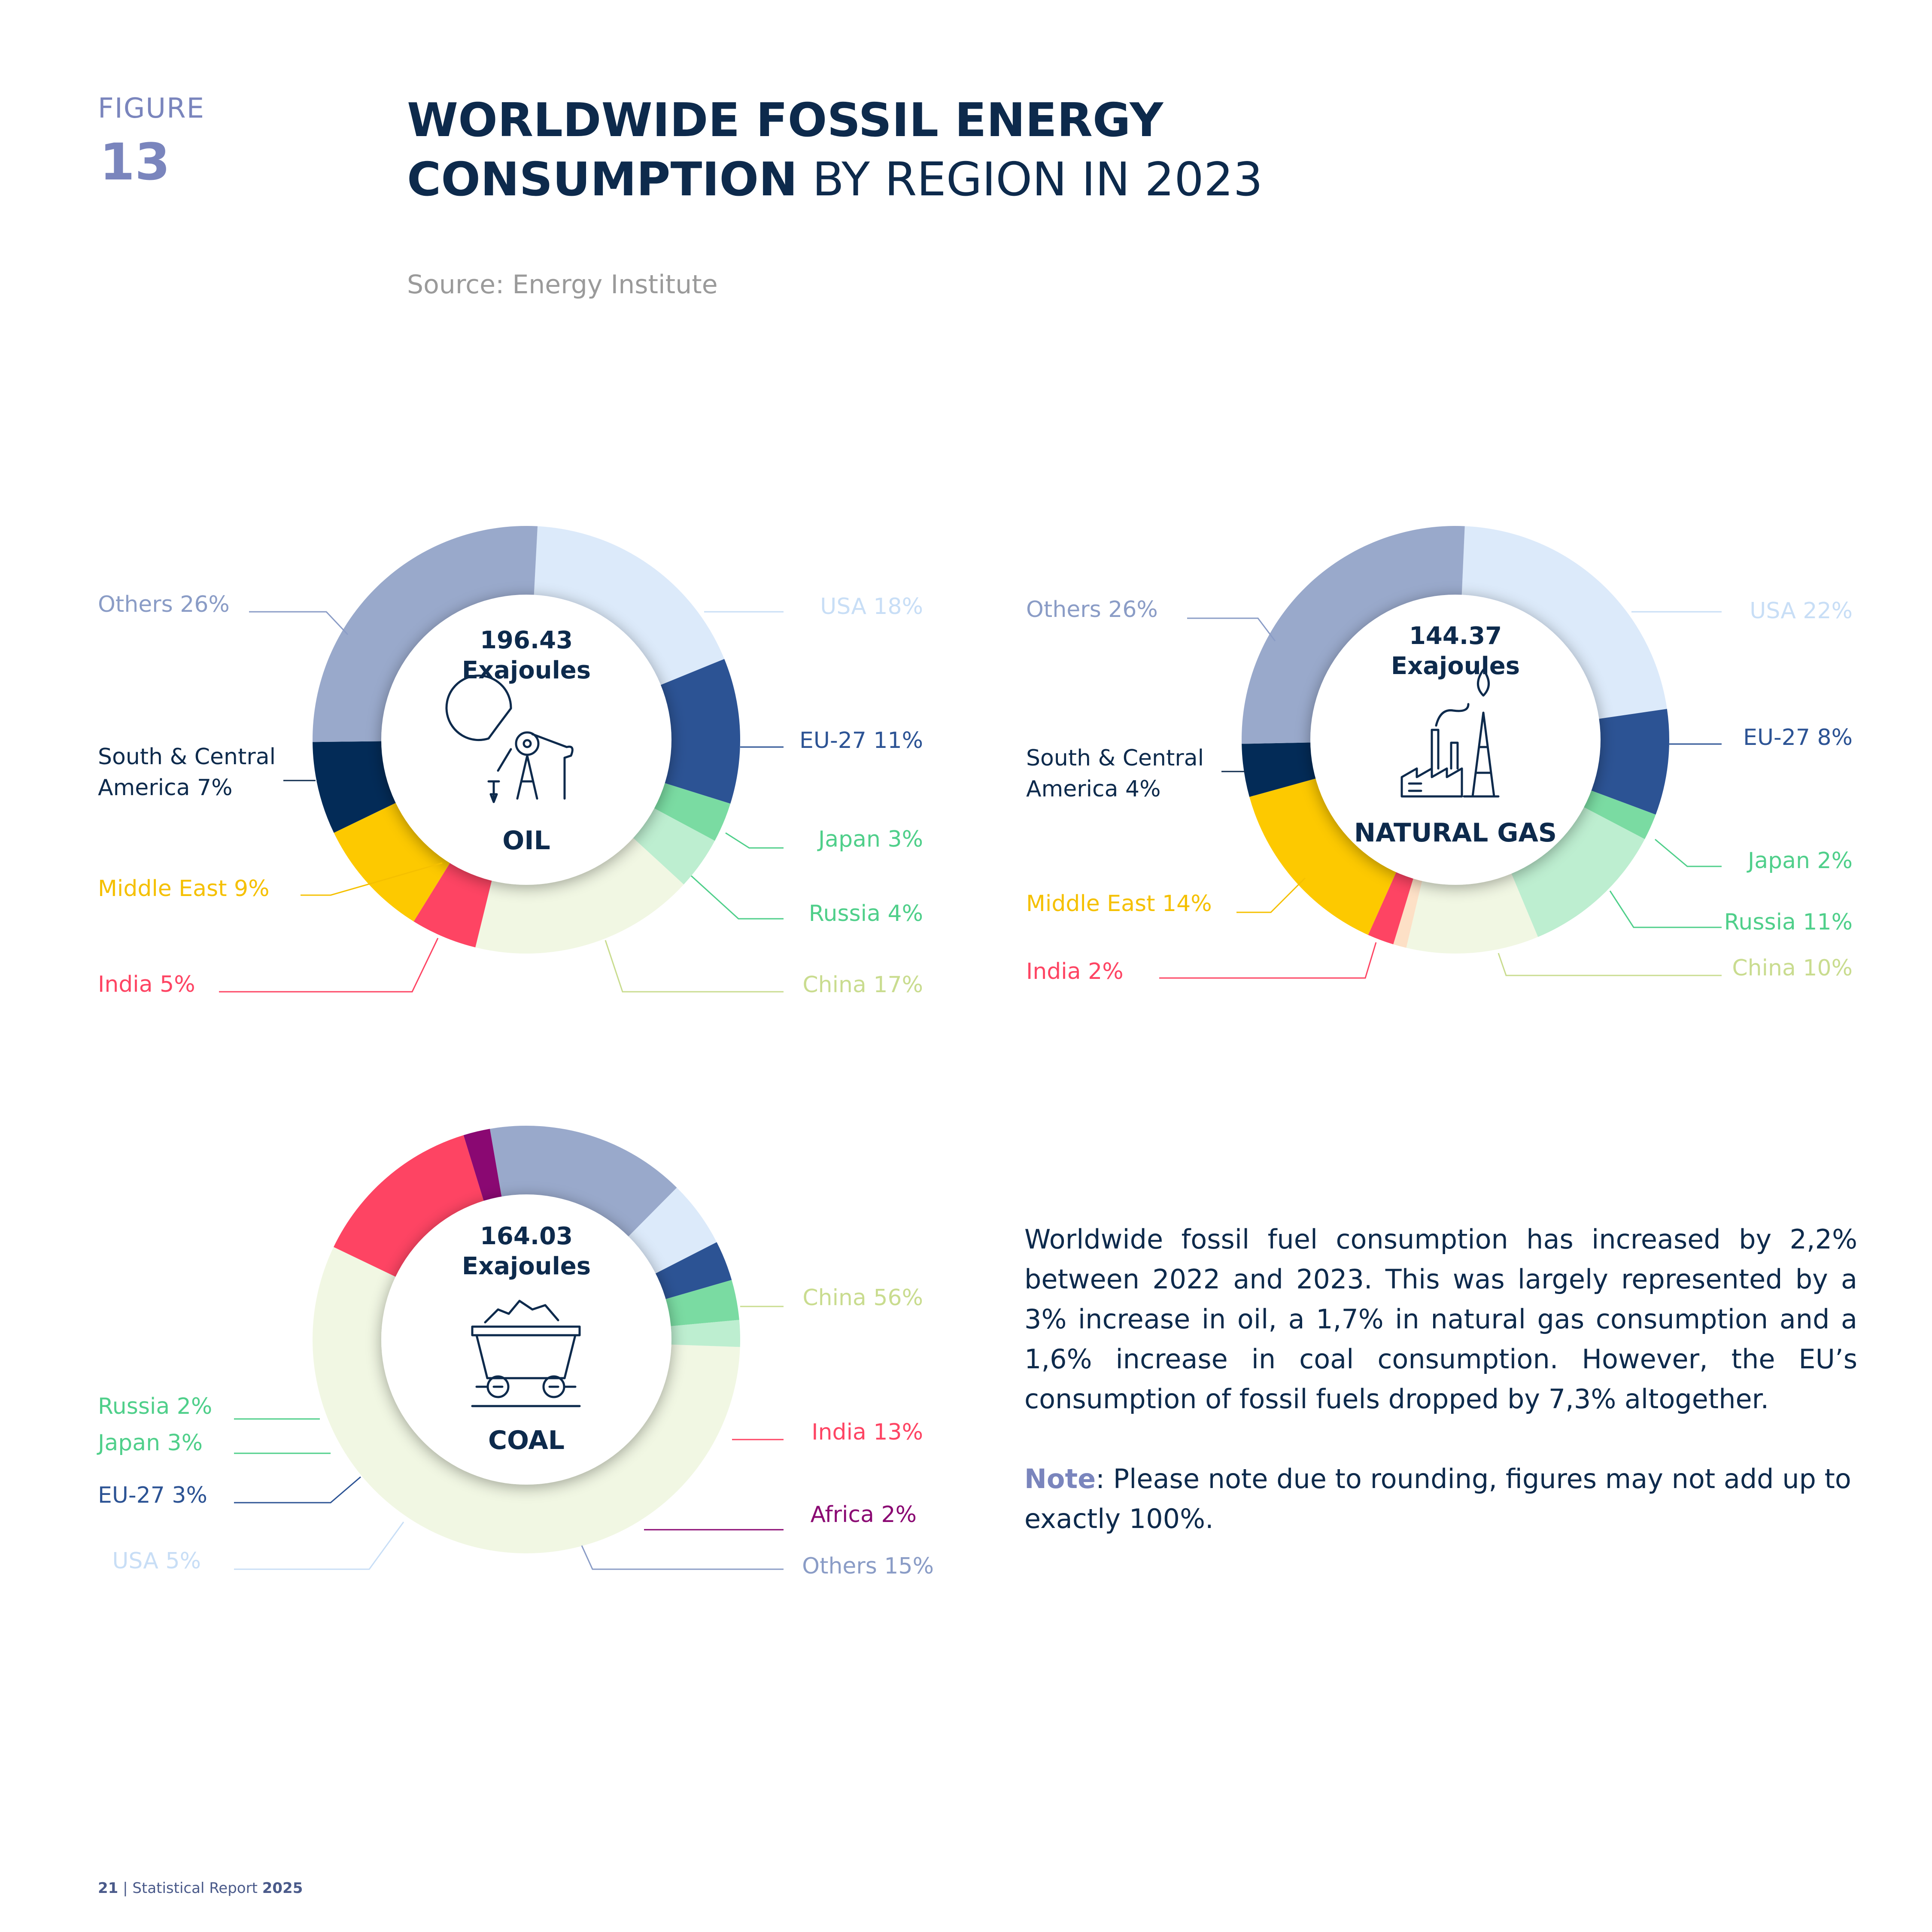 The image size is (1932, 1932). What do you see at coordinates (1472, 912) in the screenshot?
I see `gas-slice-china` at bounding box center [1472, 912].